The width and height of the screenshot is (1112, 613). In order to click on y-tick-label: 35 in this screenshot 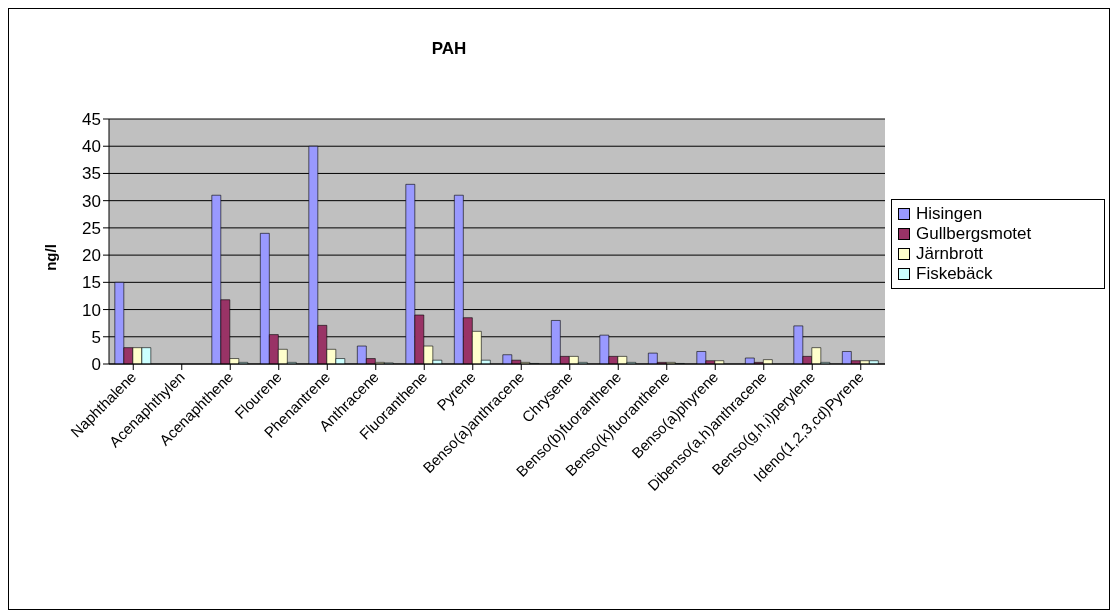, I will do `click(91, 174)`.